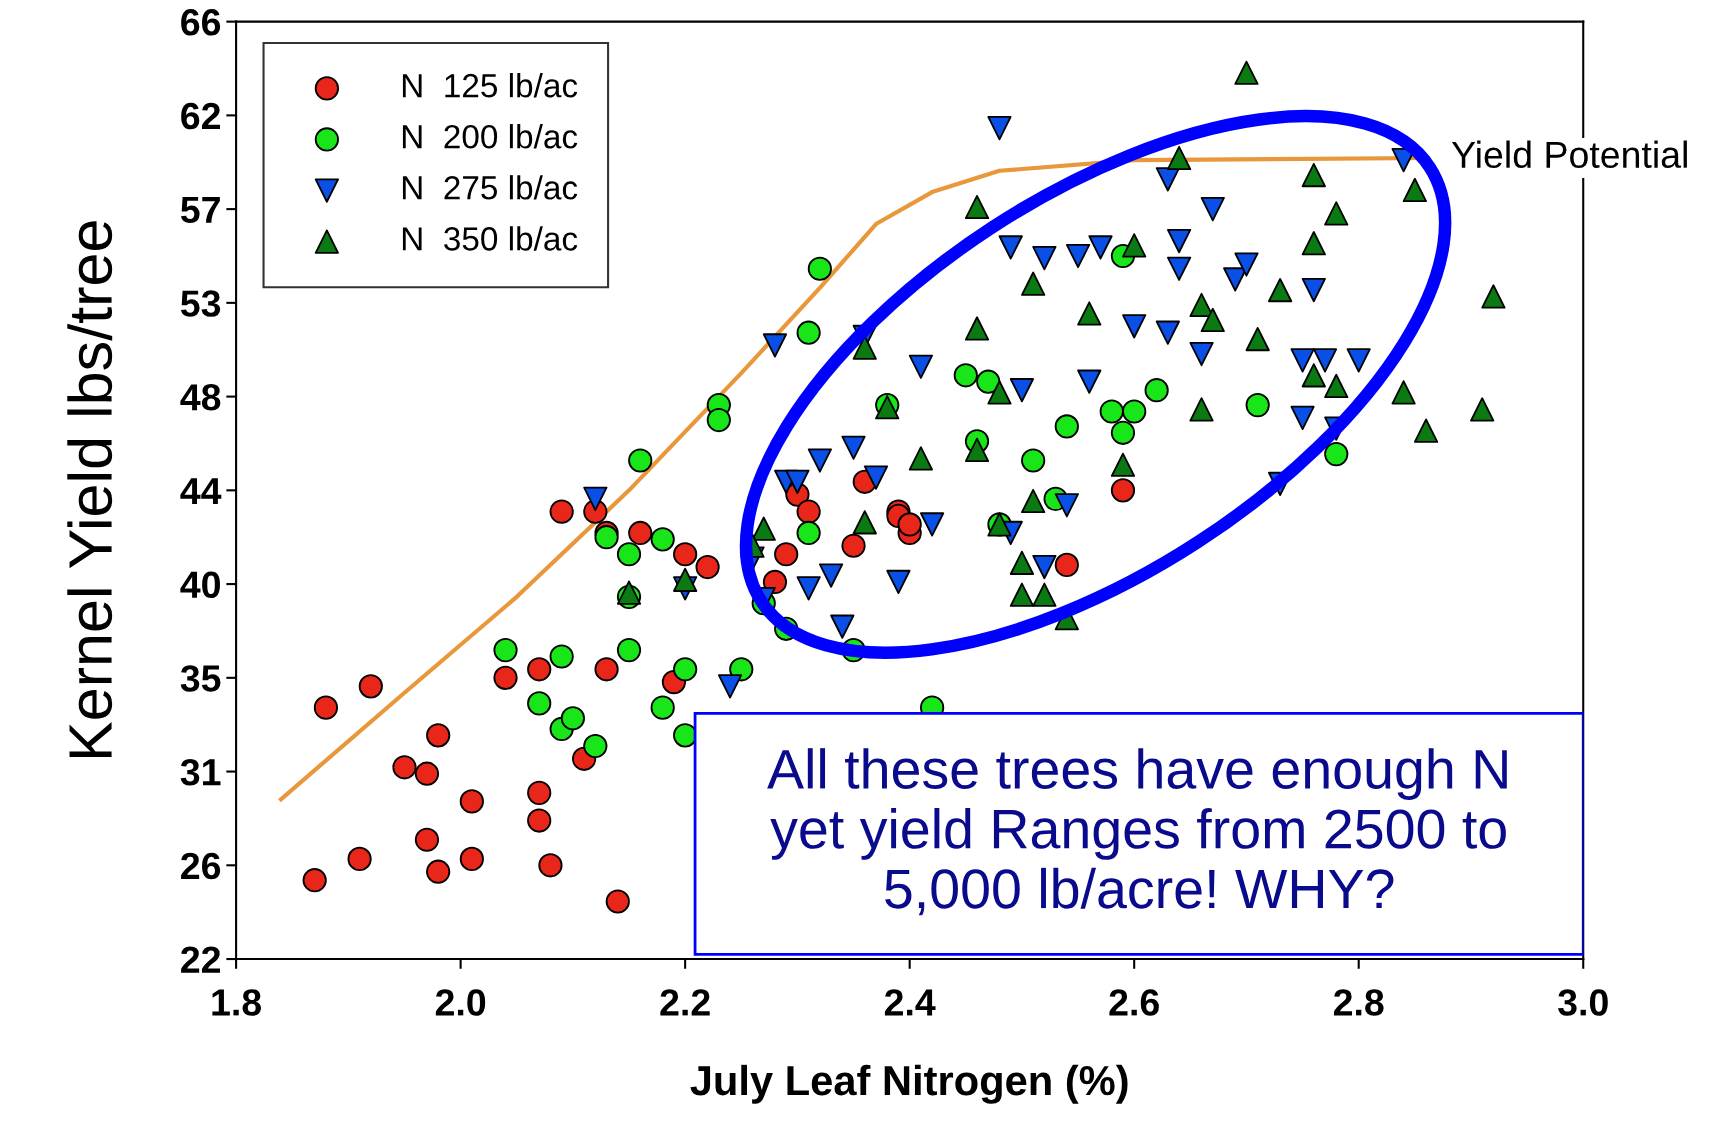 This screenshot has height=1139, width=1736. I want to click on x-tick-label: 1.8, so click(237, 1002).